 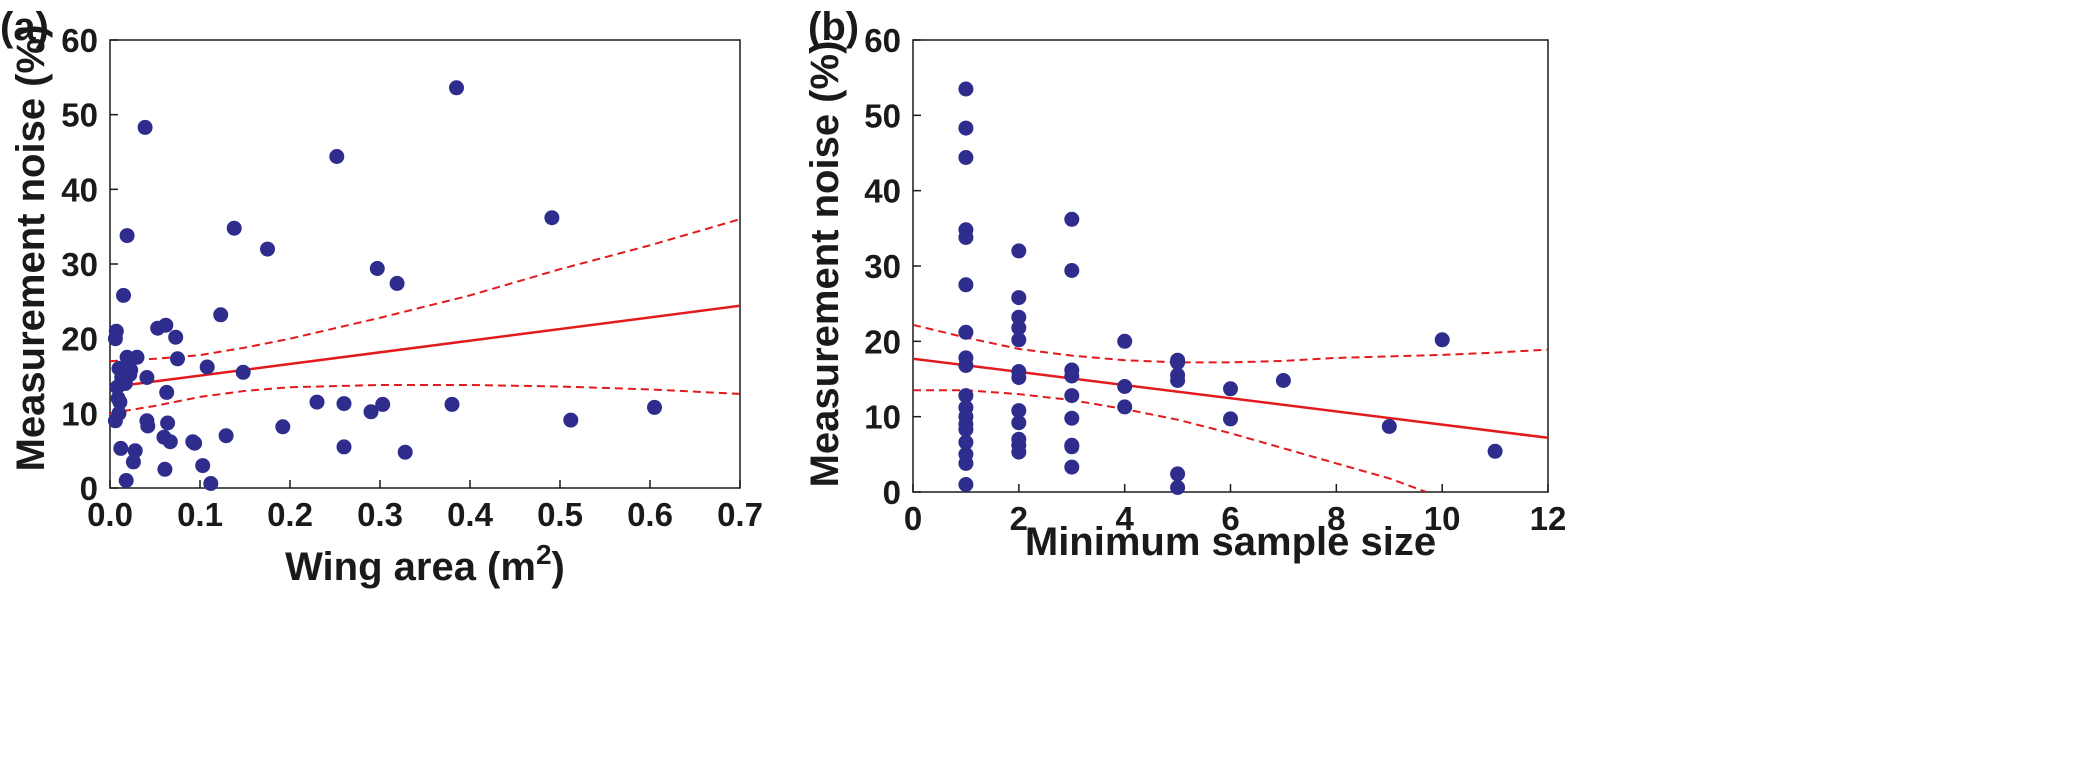 What do you see at coordinates (79, 189) in the screenshot?
I see `panel-a-y-tick-label: 40` at bounding box center [79, 189].